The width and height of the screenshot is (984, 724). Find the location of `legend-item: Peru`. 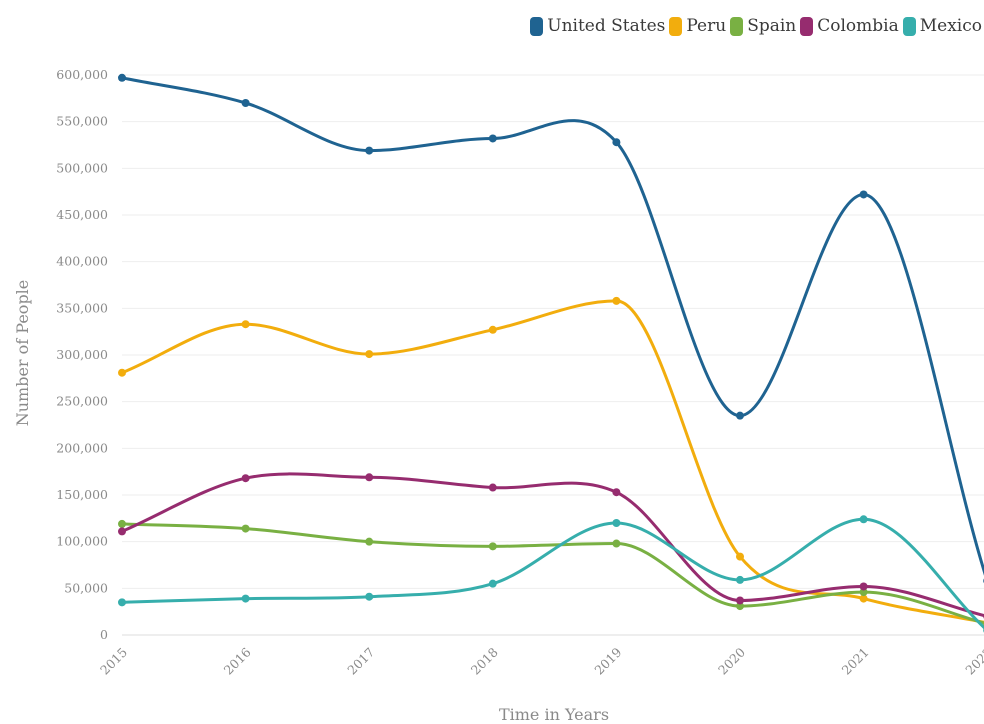

legend-item: Peru is located at coordinates (697, 26).